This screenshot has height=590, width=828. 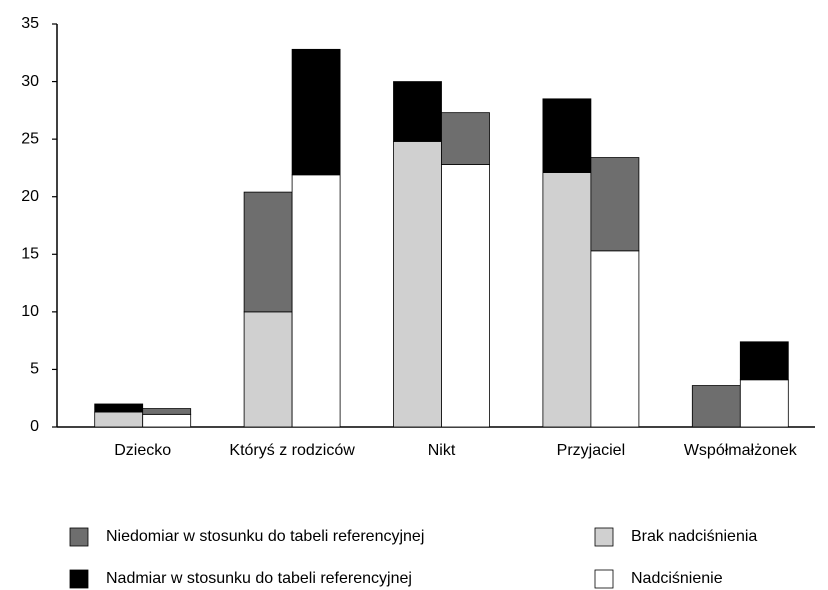 I want to click on legend-label: Brak nadciśnienia, so click(x=694, y=536).